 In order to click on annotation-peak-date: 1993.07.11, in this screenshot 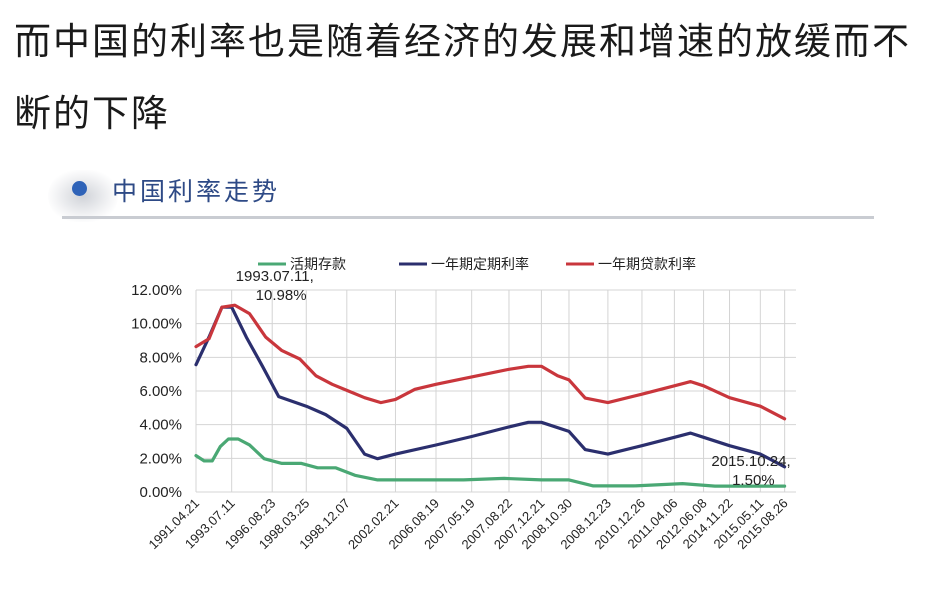, I will do `click(275, 276)`.